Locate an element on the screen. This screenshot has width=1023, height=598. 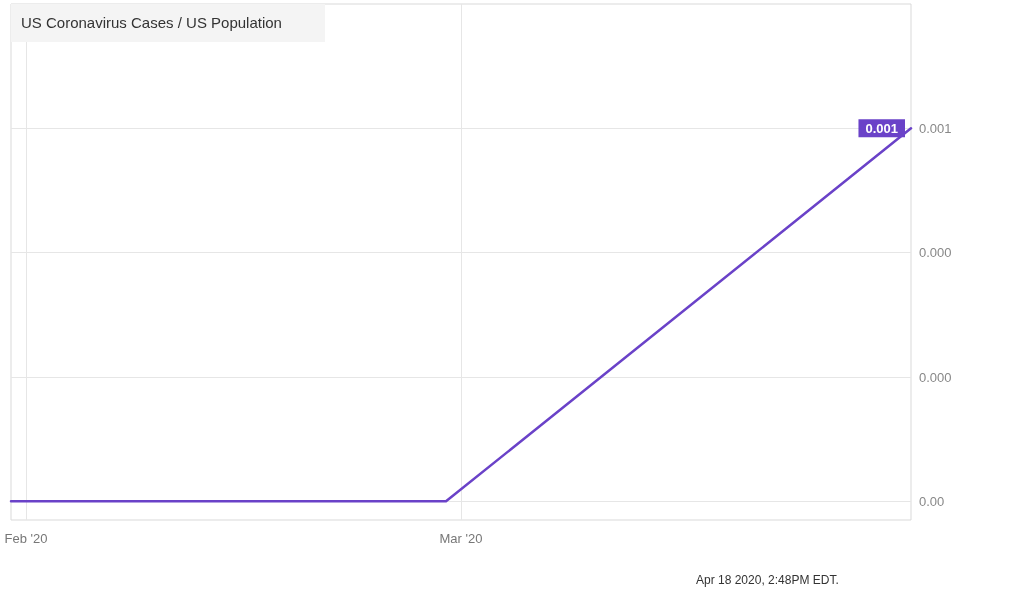
y-tick-label: 0.00 is located at coordinates (932, 501).